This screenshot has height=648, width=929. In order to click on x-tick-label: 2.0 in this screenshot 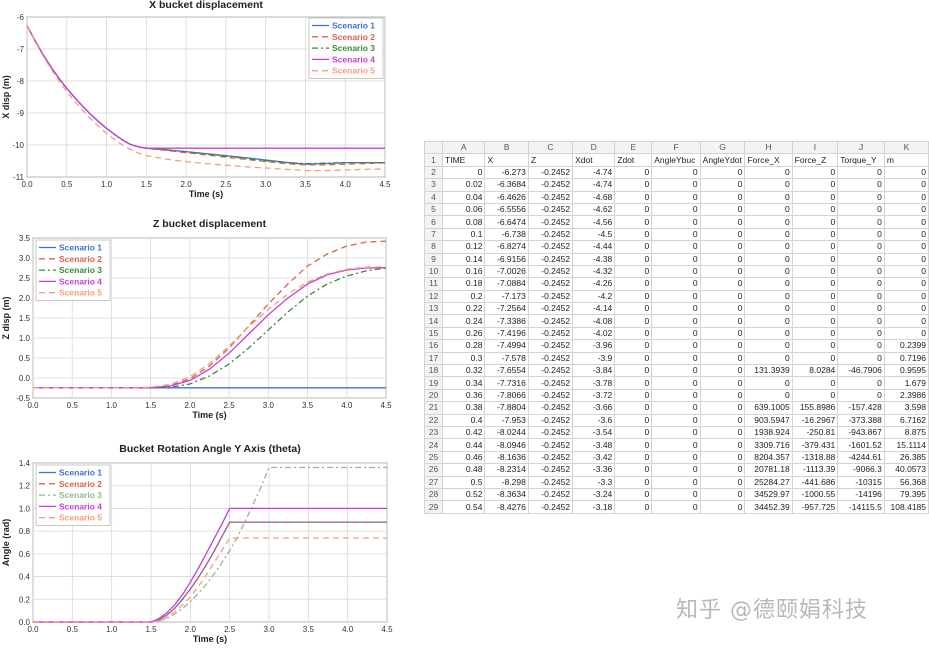, I will do `click(190, 405)`.